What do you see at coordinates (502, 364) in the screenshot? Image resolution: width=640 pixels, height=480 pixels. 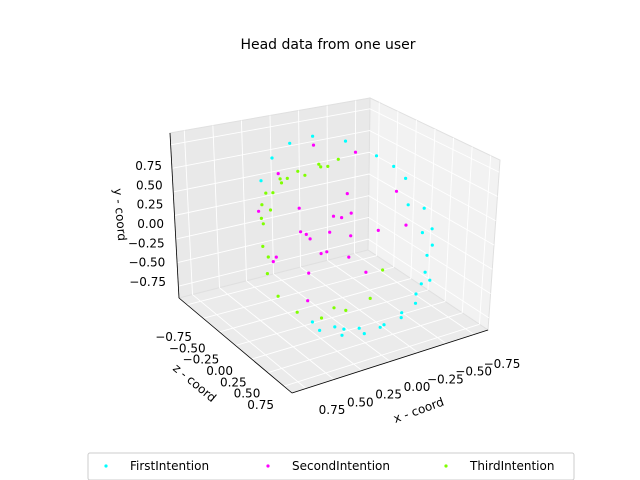 I see `x-tick-label: −0.75` at bounding box center [502, 364].